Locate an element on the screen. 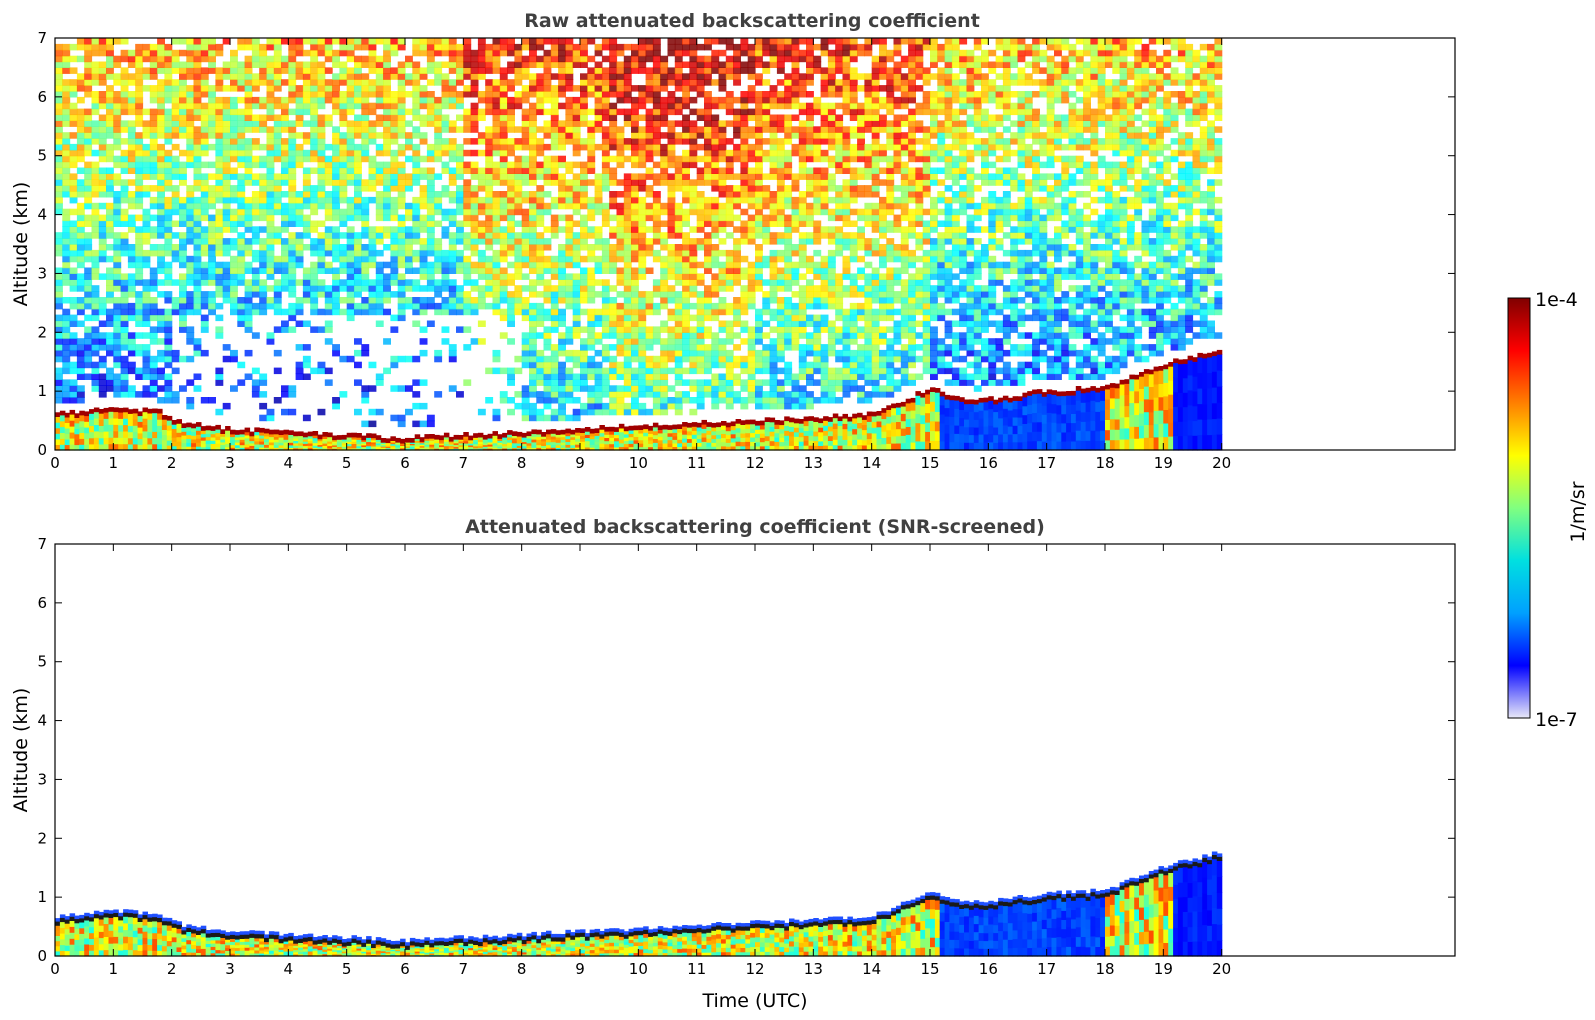 The height and width of the screenshot is (1020, 1595). x-axis-label: Time (UTC) is located at coordinates (754, 1001).